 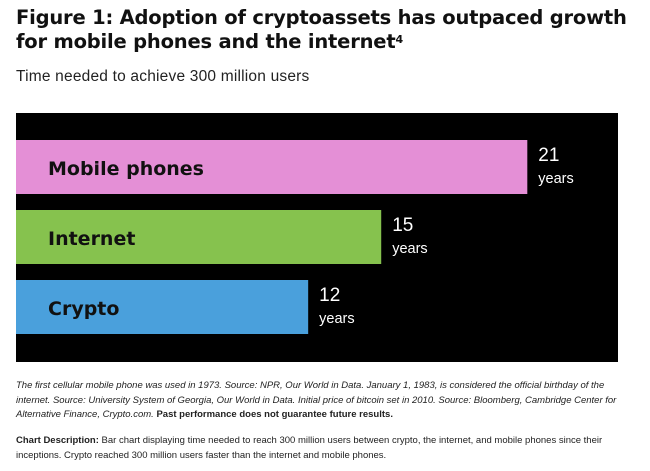 What do you see at coordinates (329, 295) in the screenshot?
I see `value-label-crypto: 12` at bounding box center [329, 295].